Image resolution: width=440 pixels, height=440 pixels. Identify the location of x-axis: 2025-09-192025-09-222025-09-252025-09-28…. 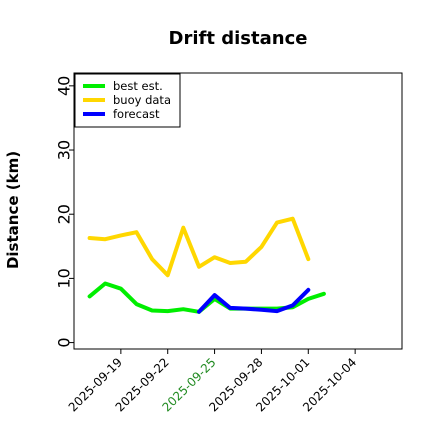
(212, 381).